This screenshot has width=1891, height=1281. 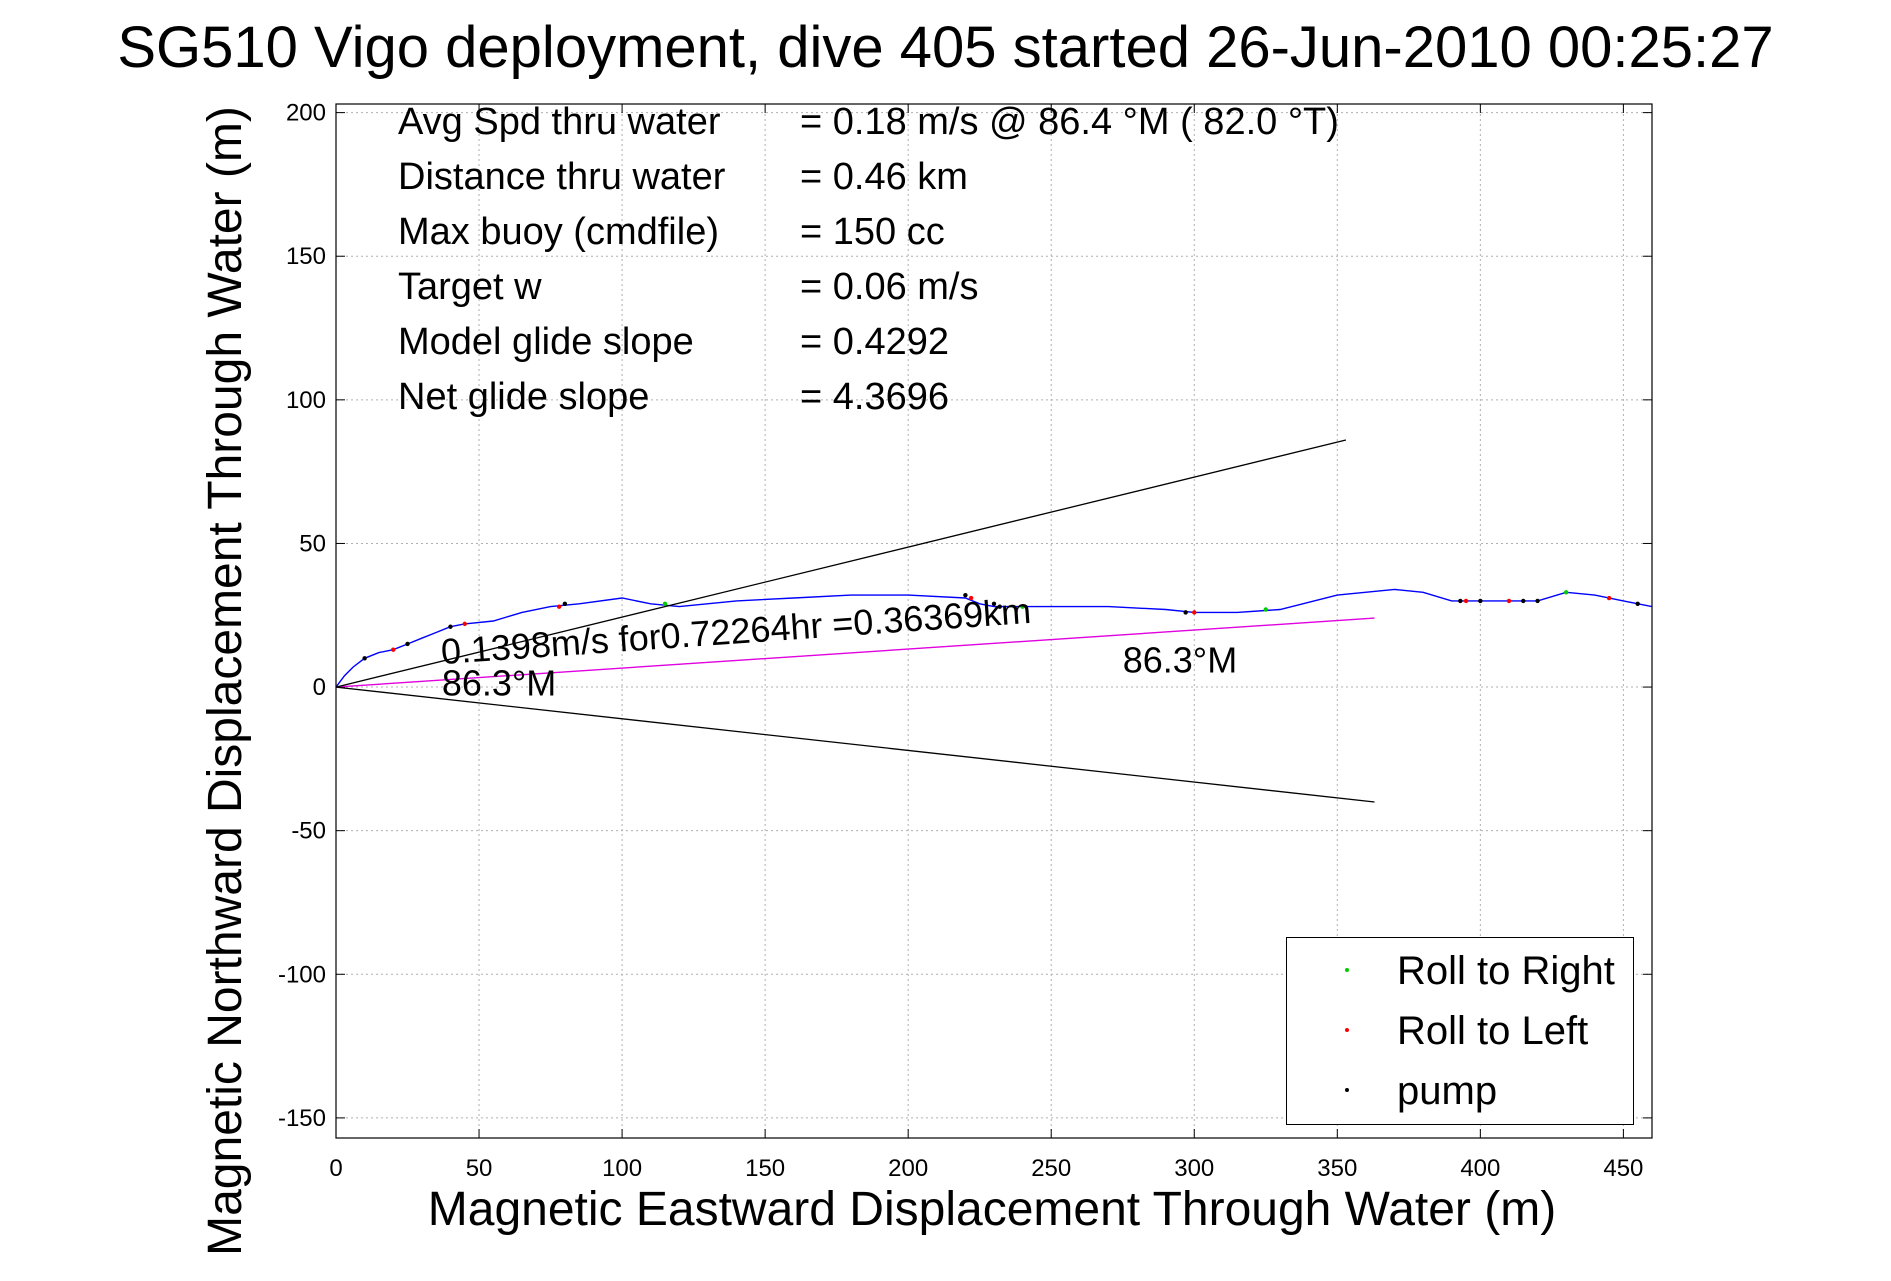 I want to click on legend-marker-pump, so click(x=1347, y=1090).